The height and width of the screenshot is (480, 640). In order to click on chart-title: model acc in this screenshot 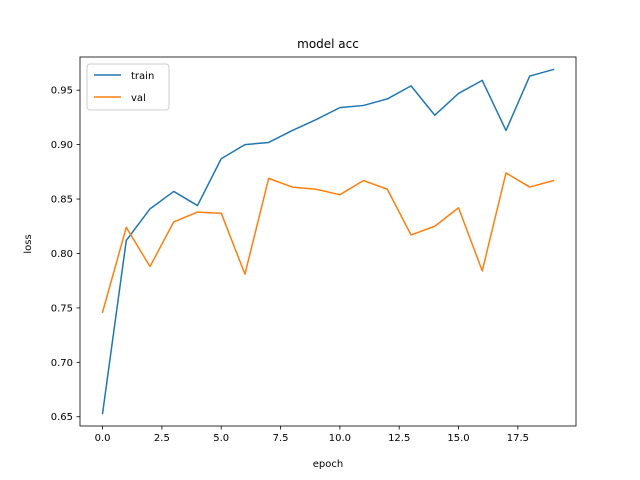, I will do `click(328, 44)`.